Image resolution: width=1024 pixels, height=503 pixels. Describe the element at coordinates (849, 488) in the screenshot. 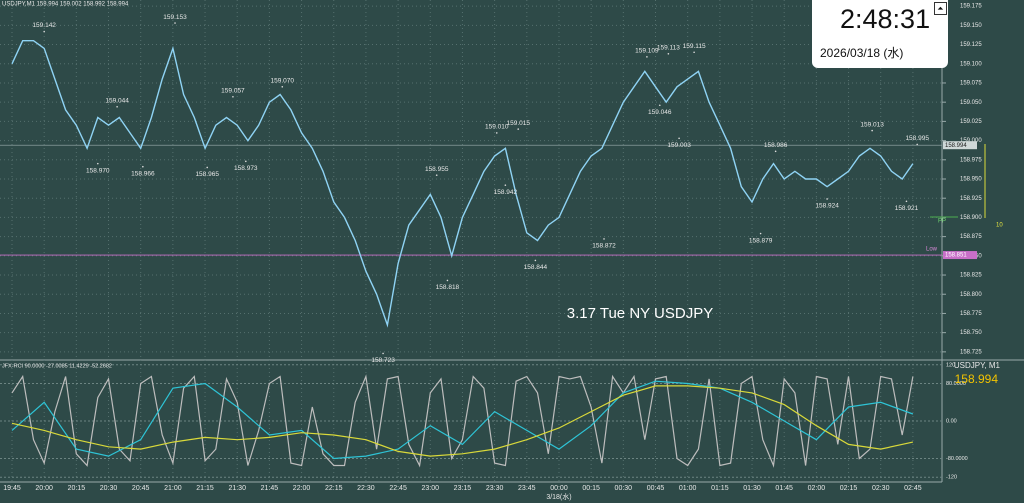

I see `x-tick-label: 02:15` at that location.